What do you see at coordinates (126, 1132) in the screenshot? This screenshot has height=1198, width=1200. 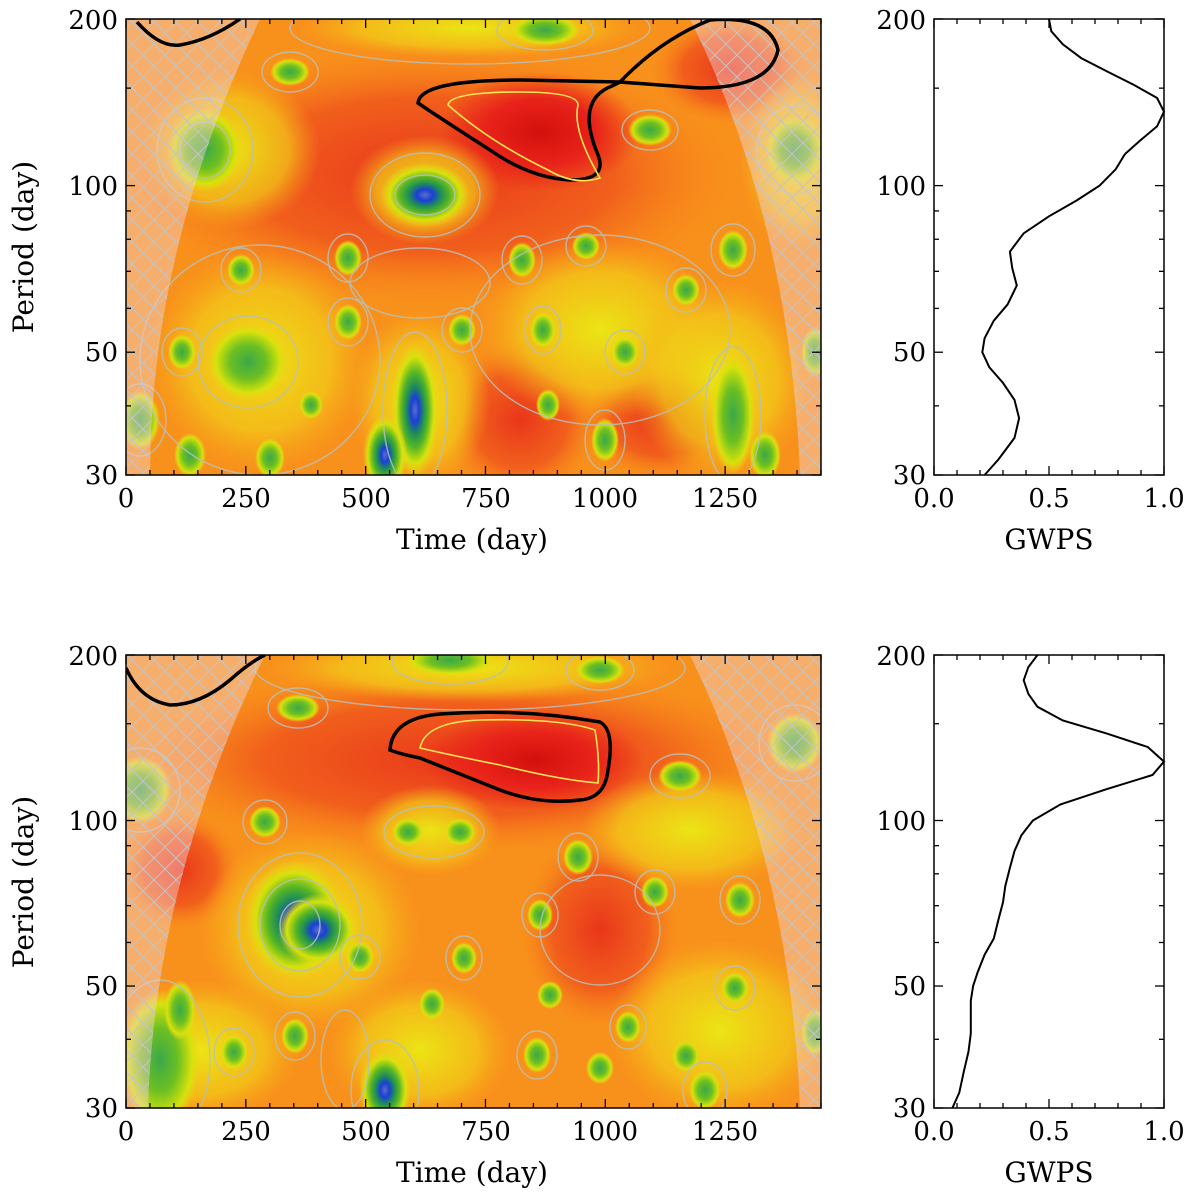 I see `xtick-label: 0` at bounding box center [126, 1132].